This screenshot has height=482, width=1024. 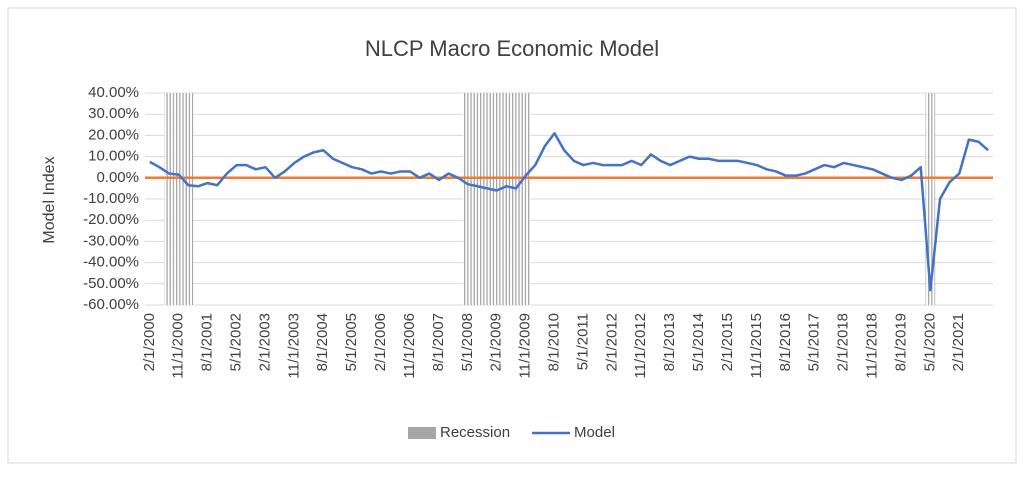 What do you see at coordinates (113, 134) in the screenshot?
I see `y-tick-label: 20.00%` at bounding box center [113, 134].